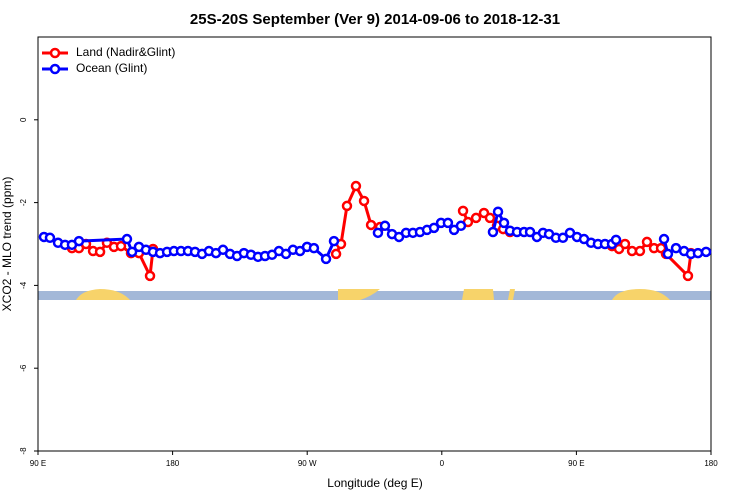 The image size is (750, 500). What do you see at coordinates (307, 463) in the screenshot?
I see `x-tick-label: 90 W` at bounding box center [307, 463].